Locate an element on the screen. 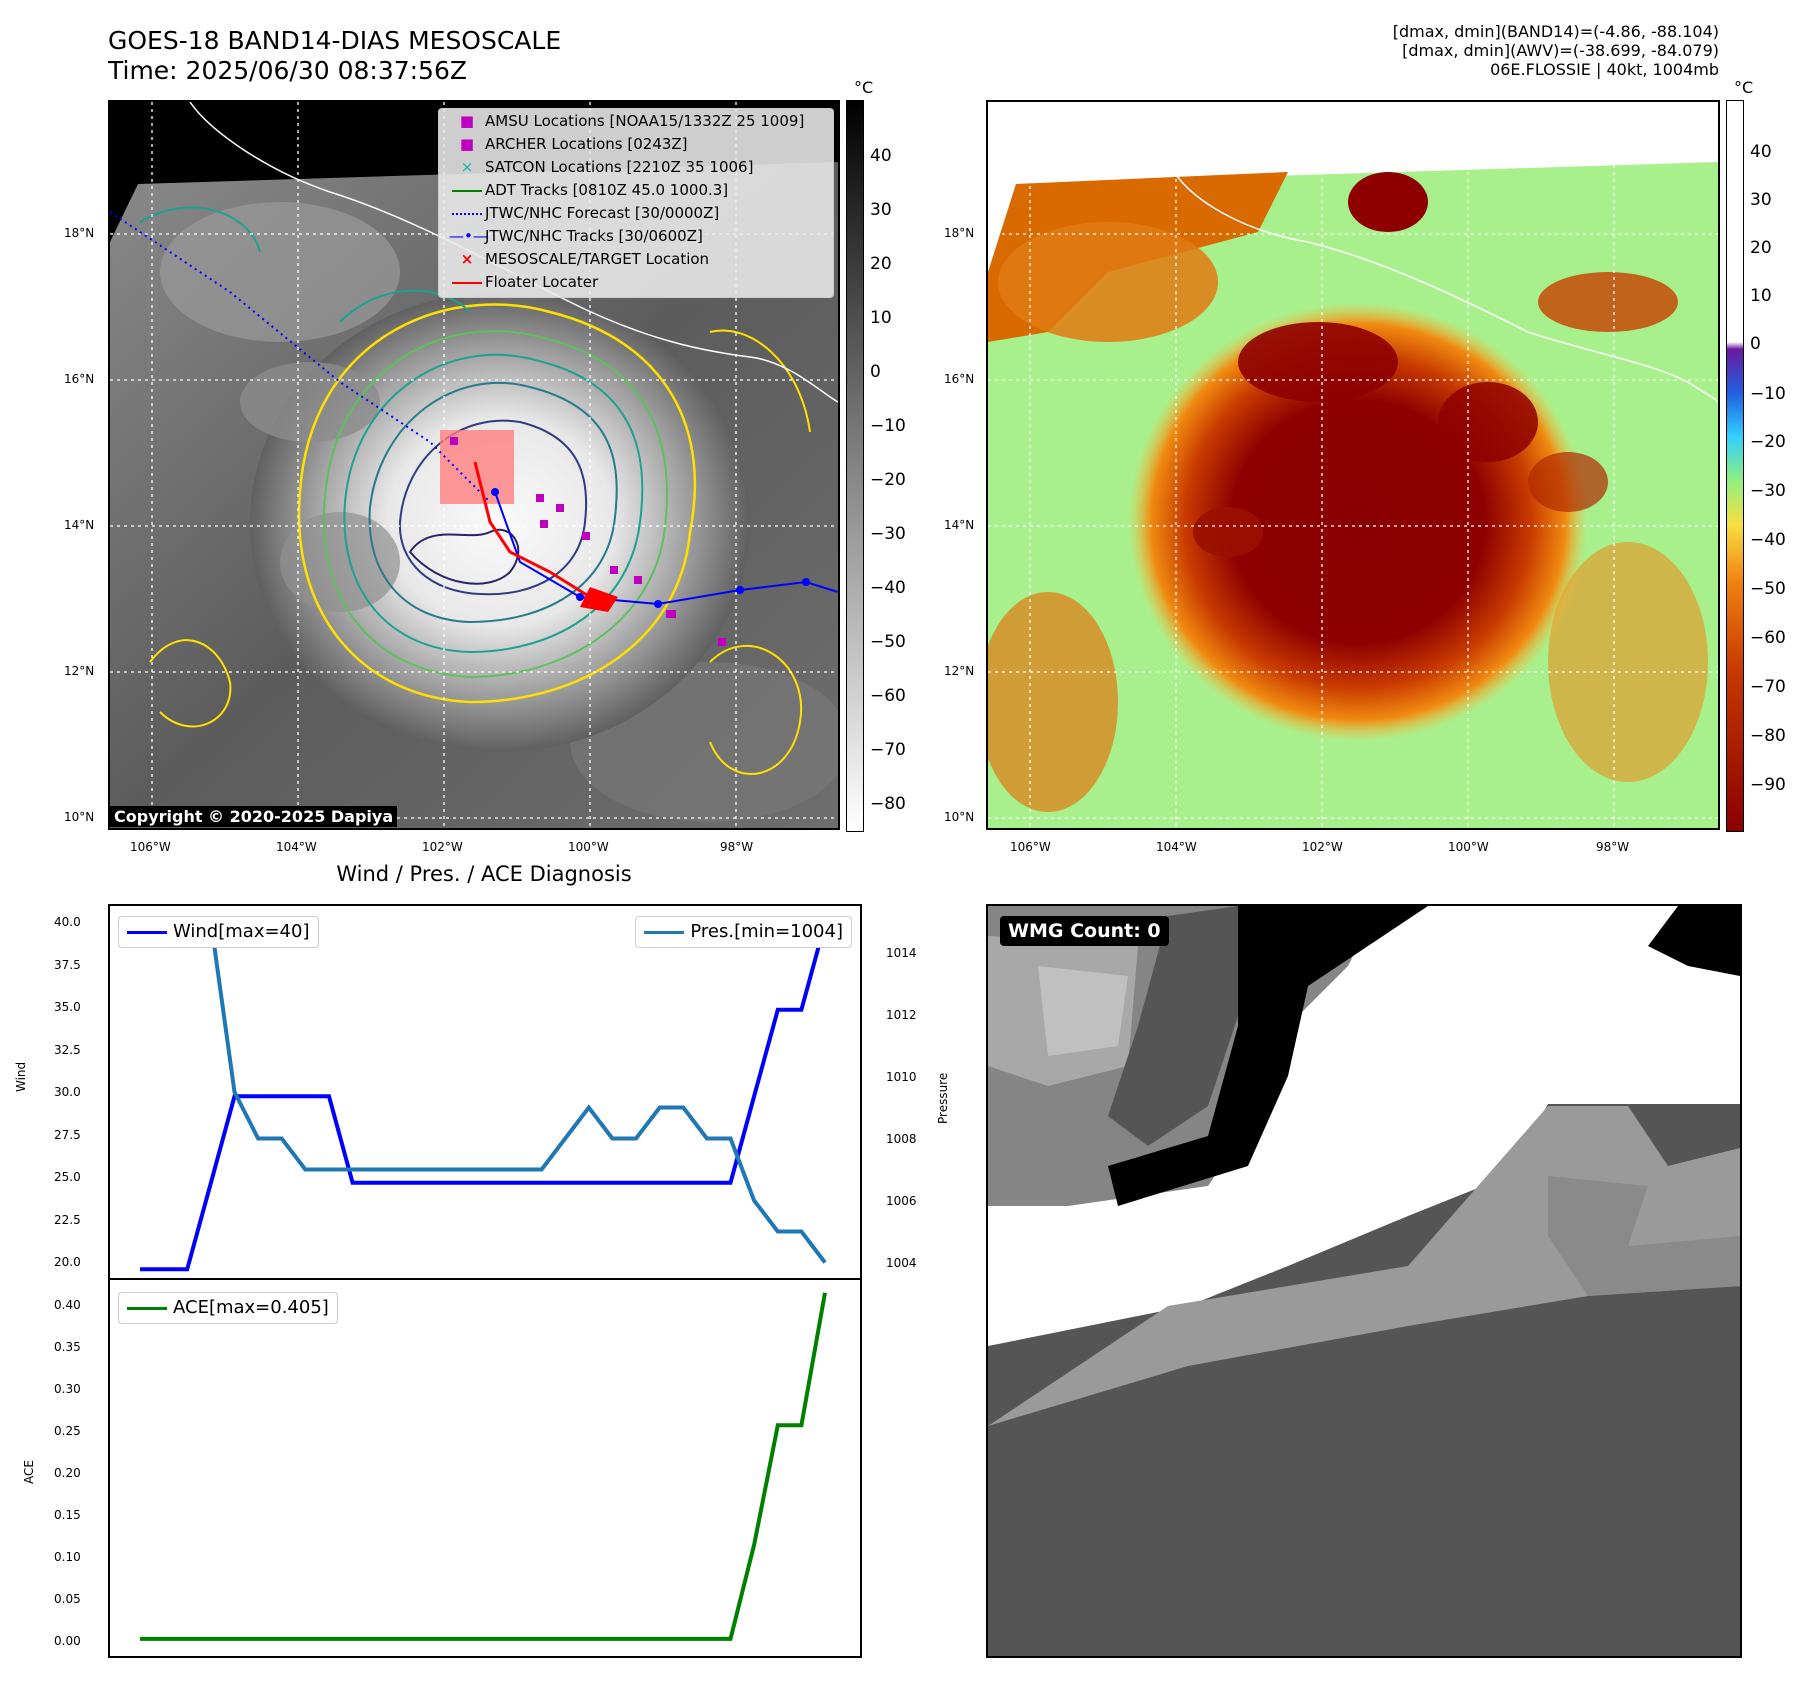  pressure-series-line is located at coordinates (483, 1091).